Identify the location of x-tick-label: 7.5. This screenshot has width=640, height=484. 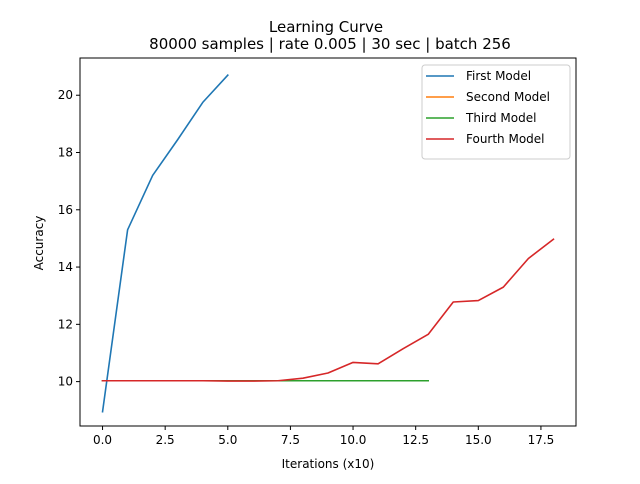
(290, 440).